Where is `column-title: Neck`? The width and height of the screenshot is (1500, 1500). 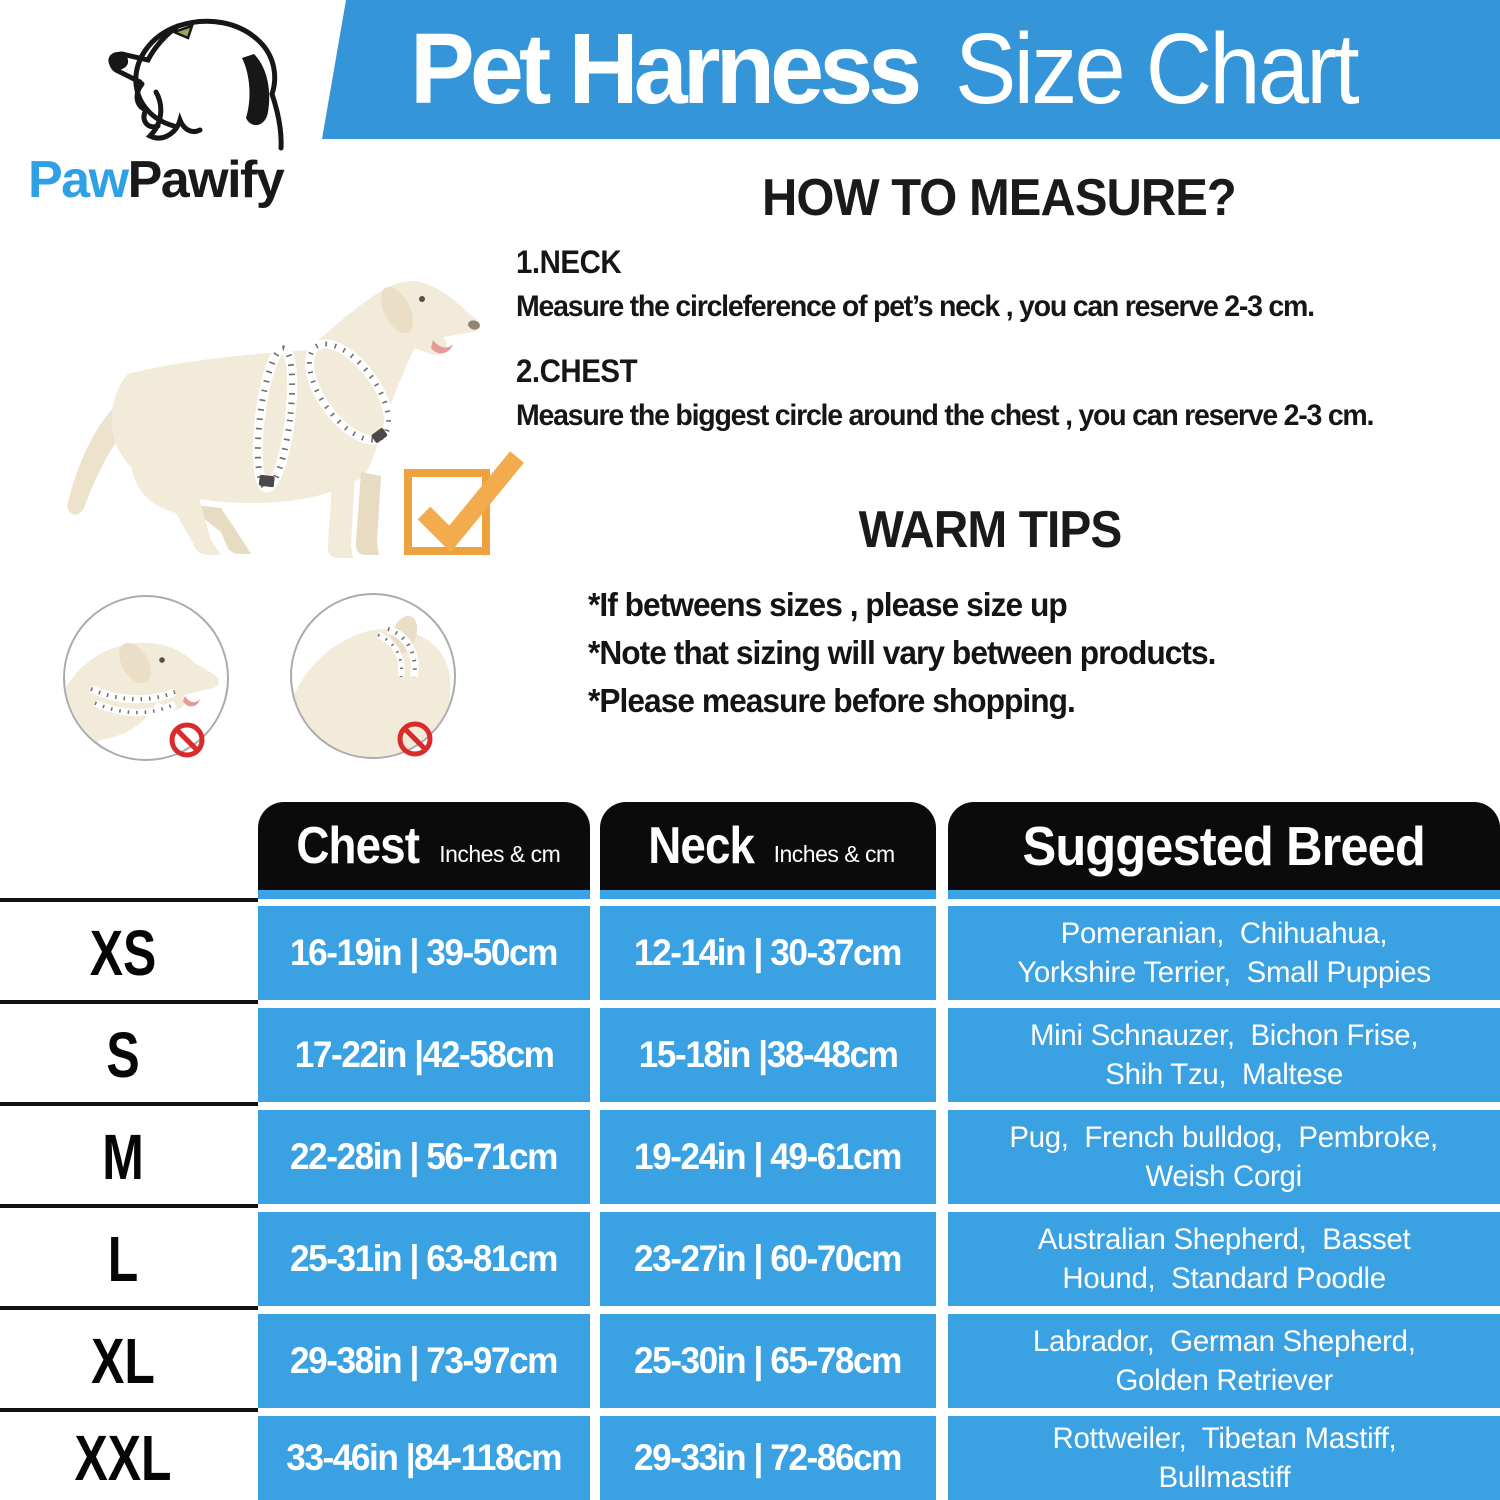
column-title: Neck is located at coordinates (702, 846).